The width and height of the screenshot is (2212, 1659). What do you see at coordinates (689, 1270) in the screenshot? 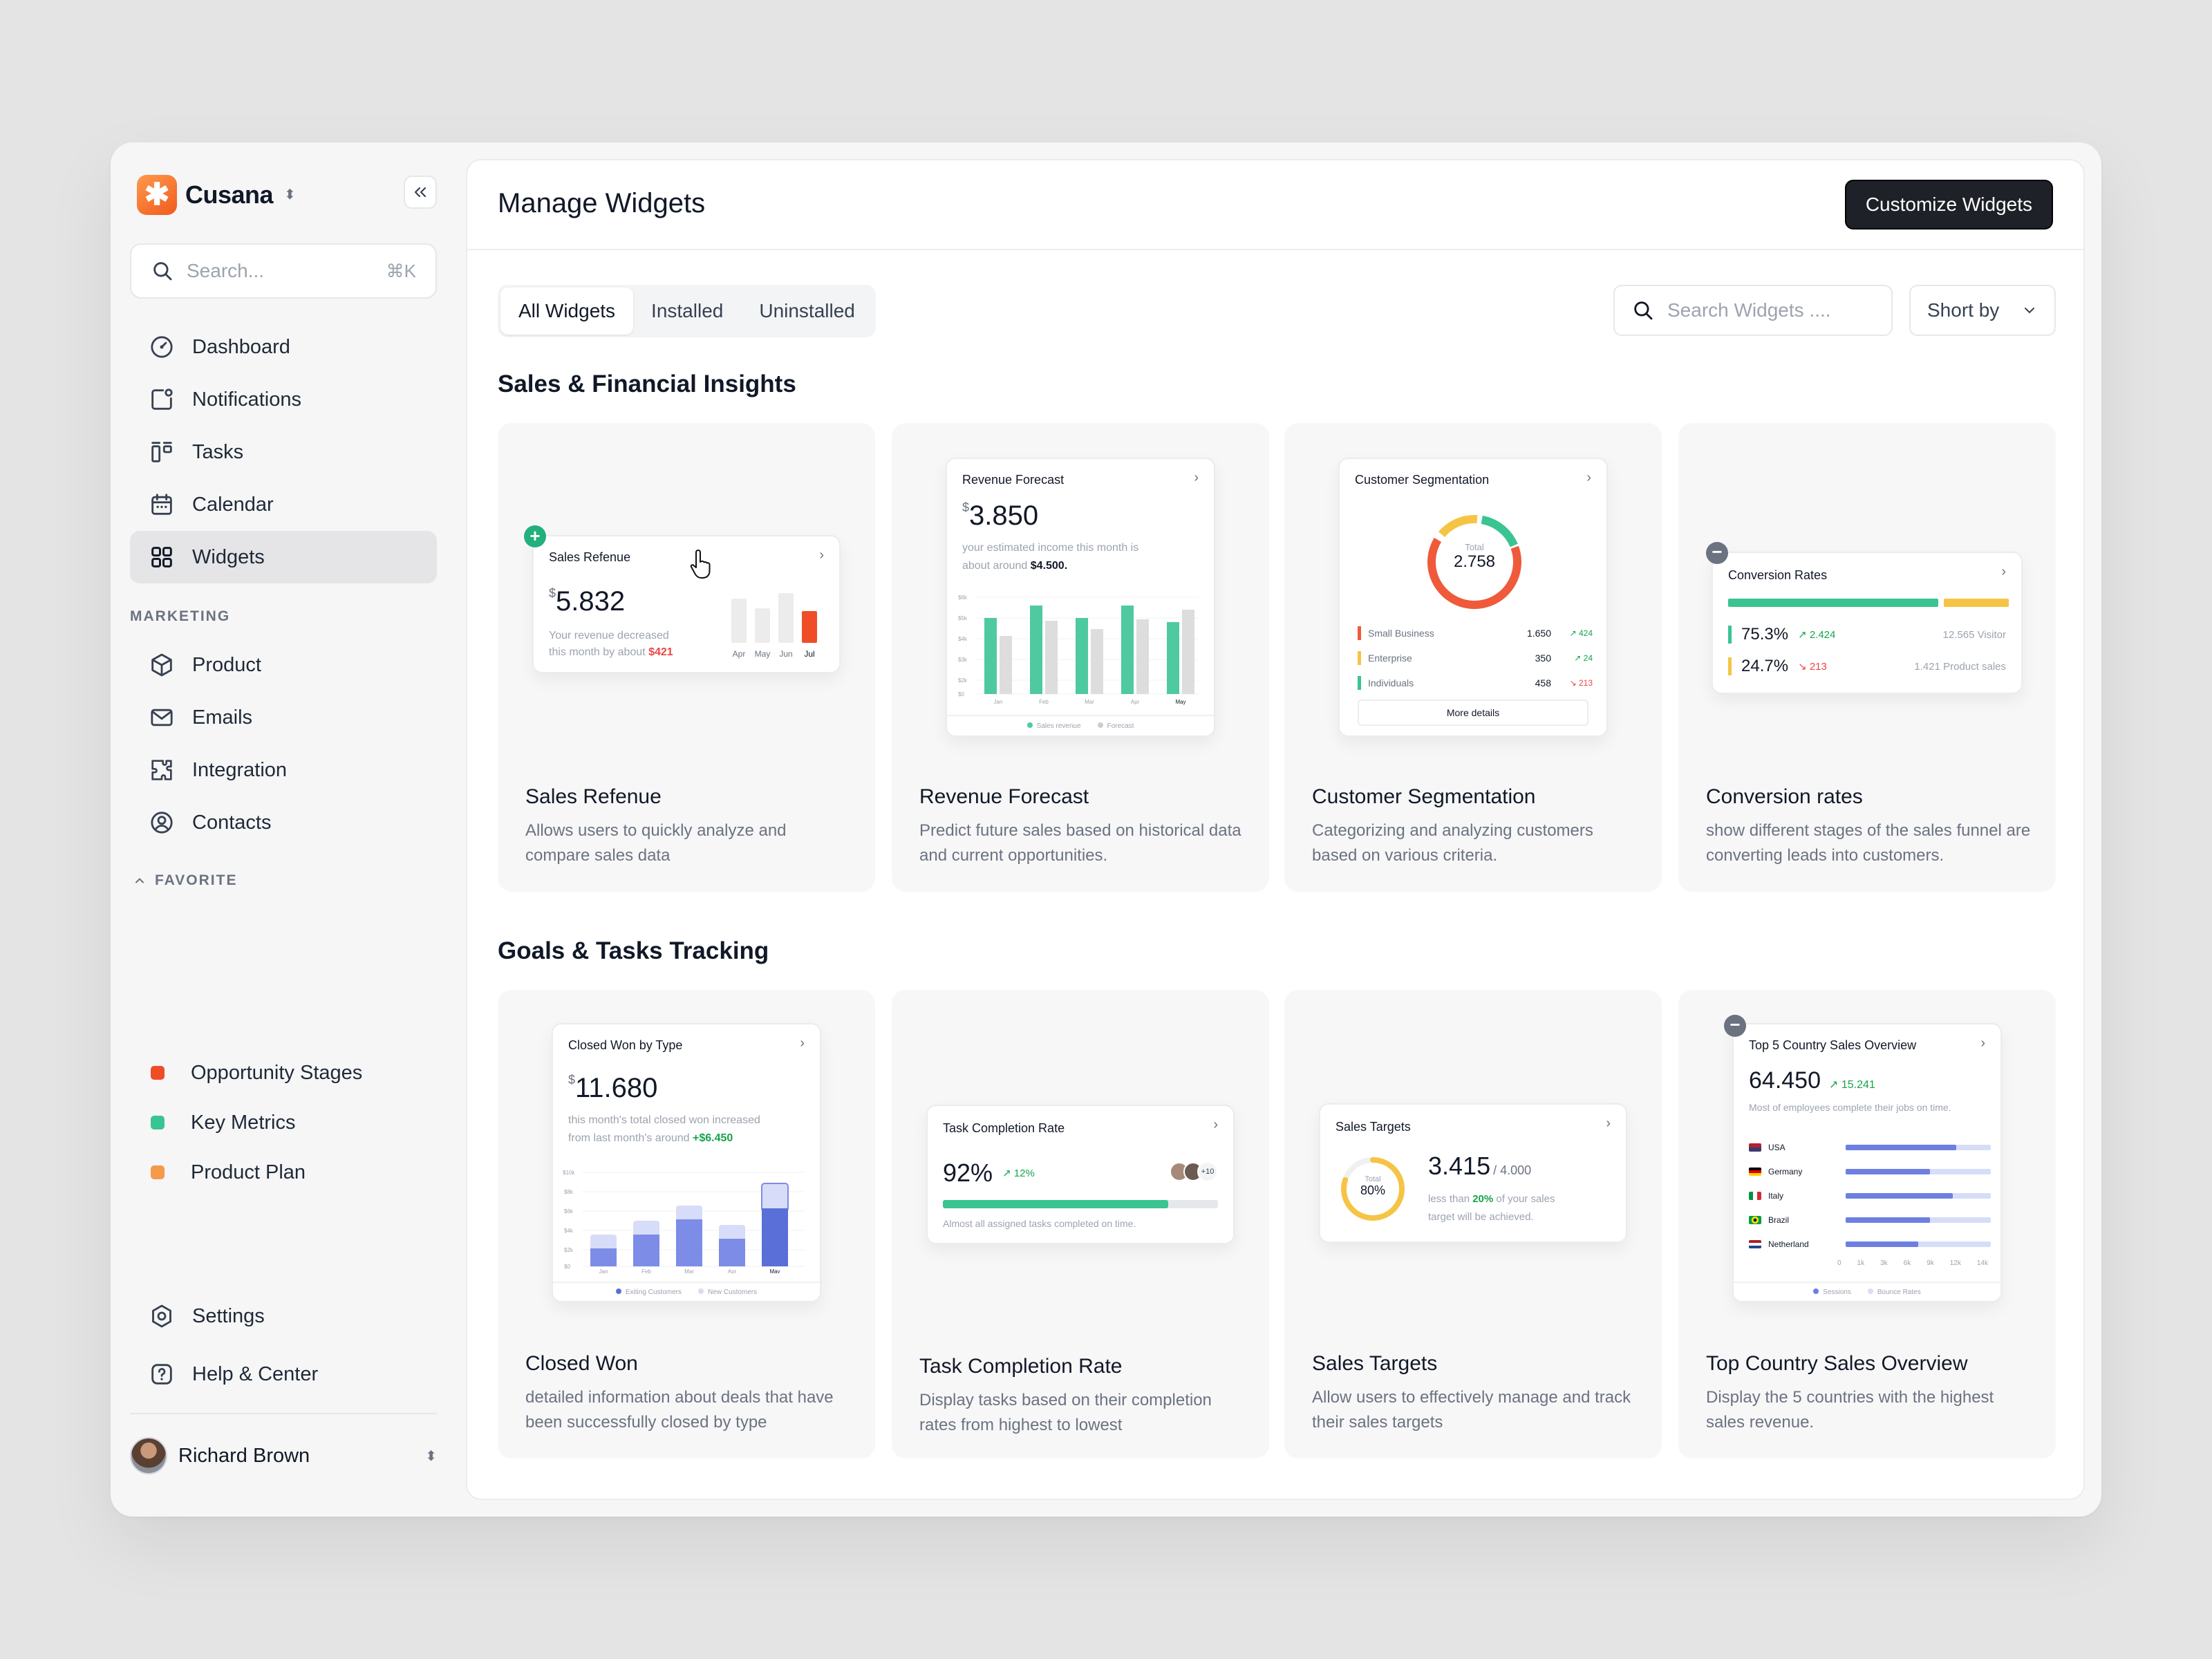
I see `svg-text: Mar` at bounding box center [689, 1270].